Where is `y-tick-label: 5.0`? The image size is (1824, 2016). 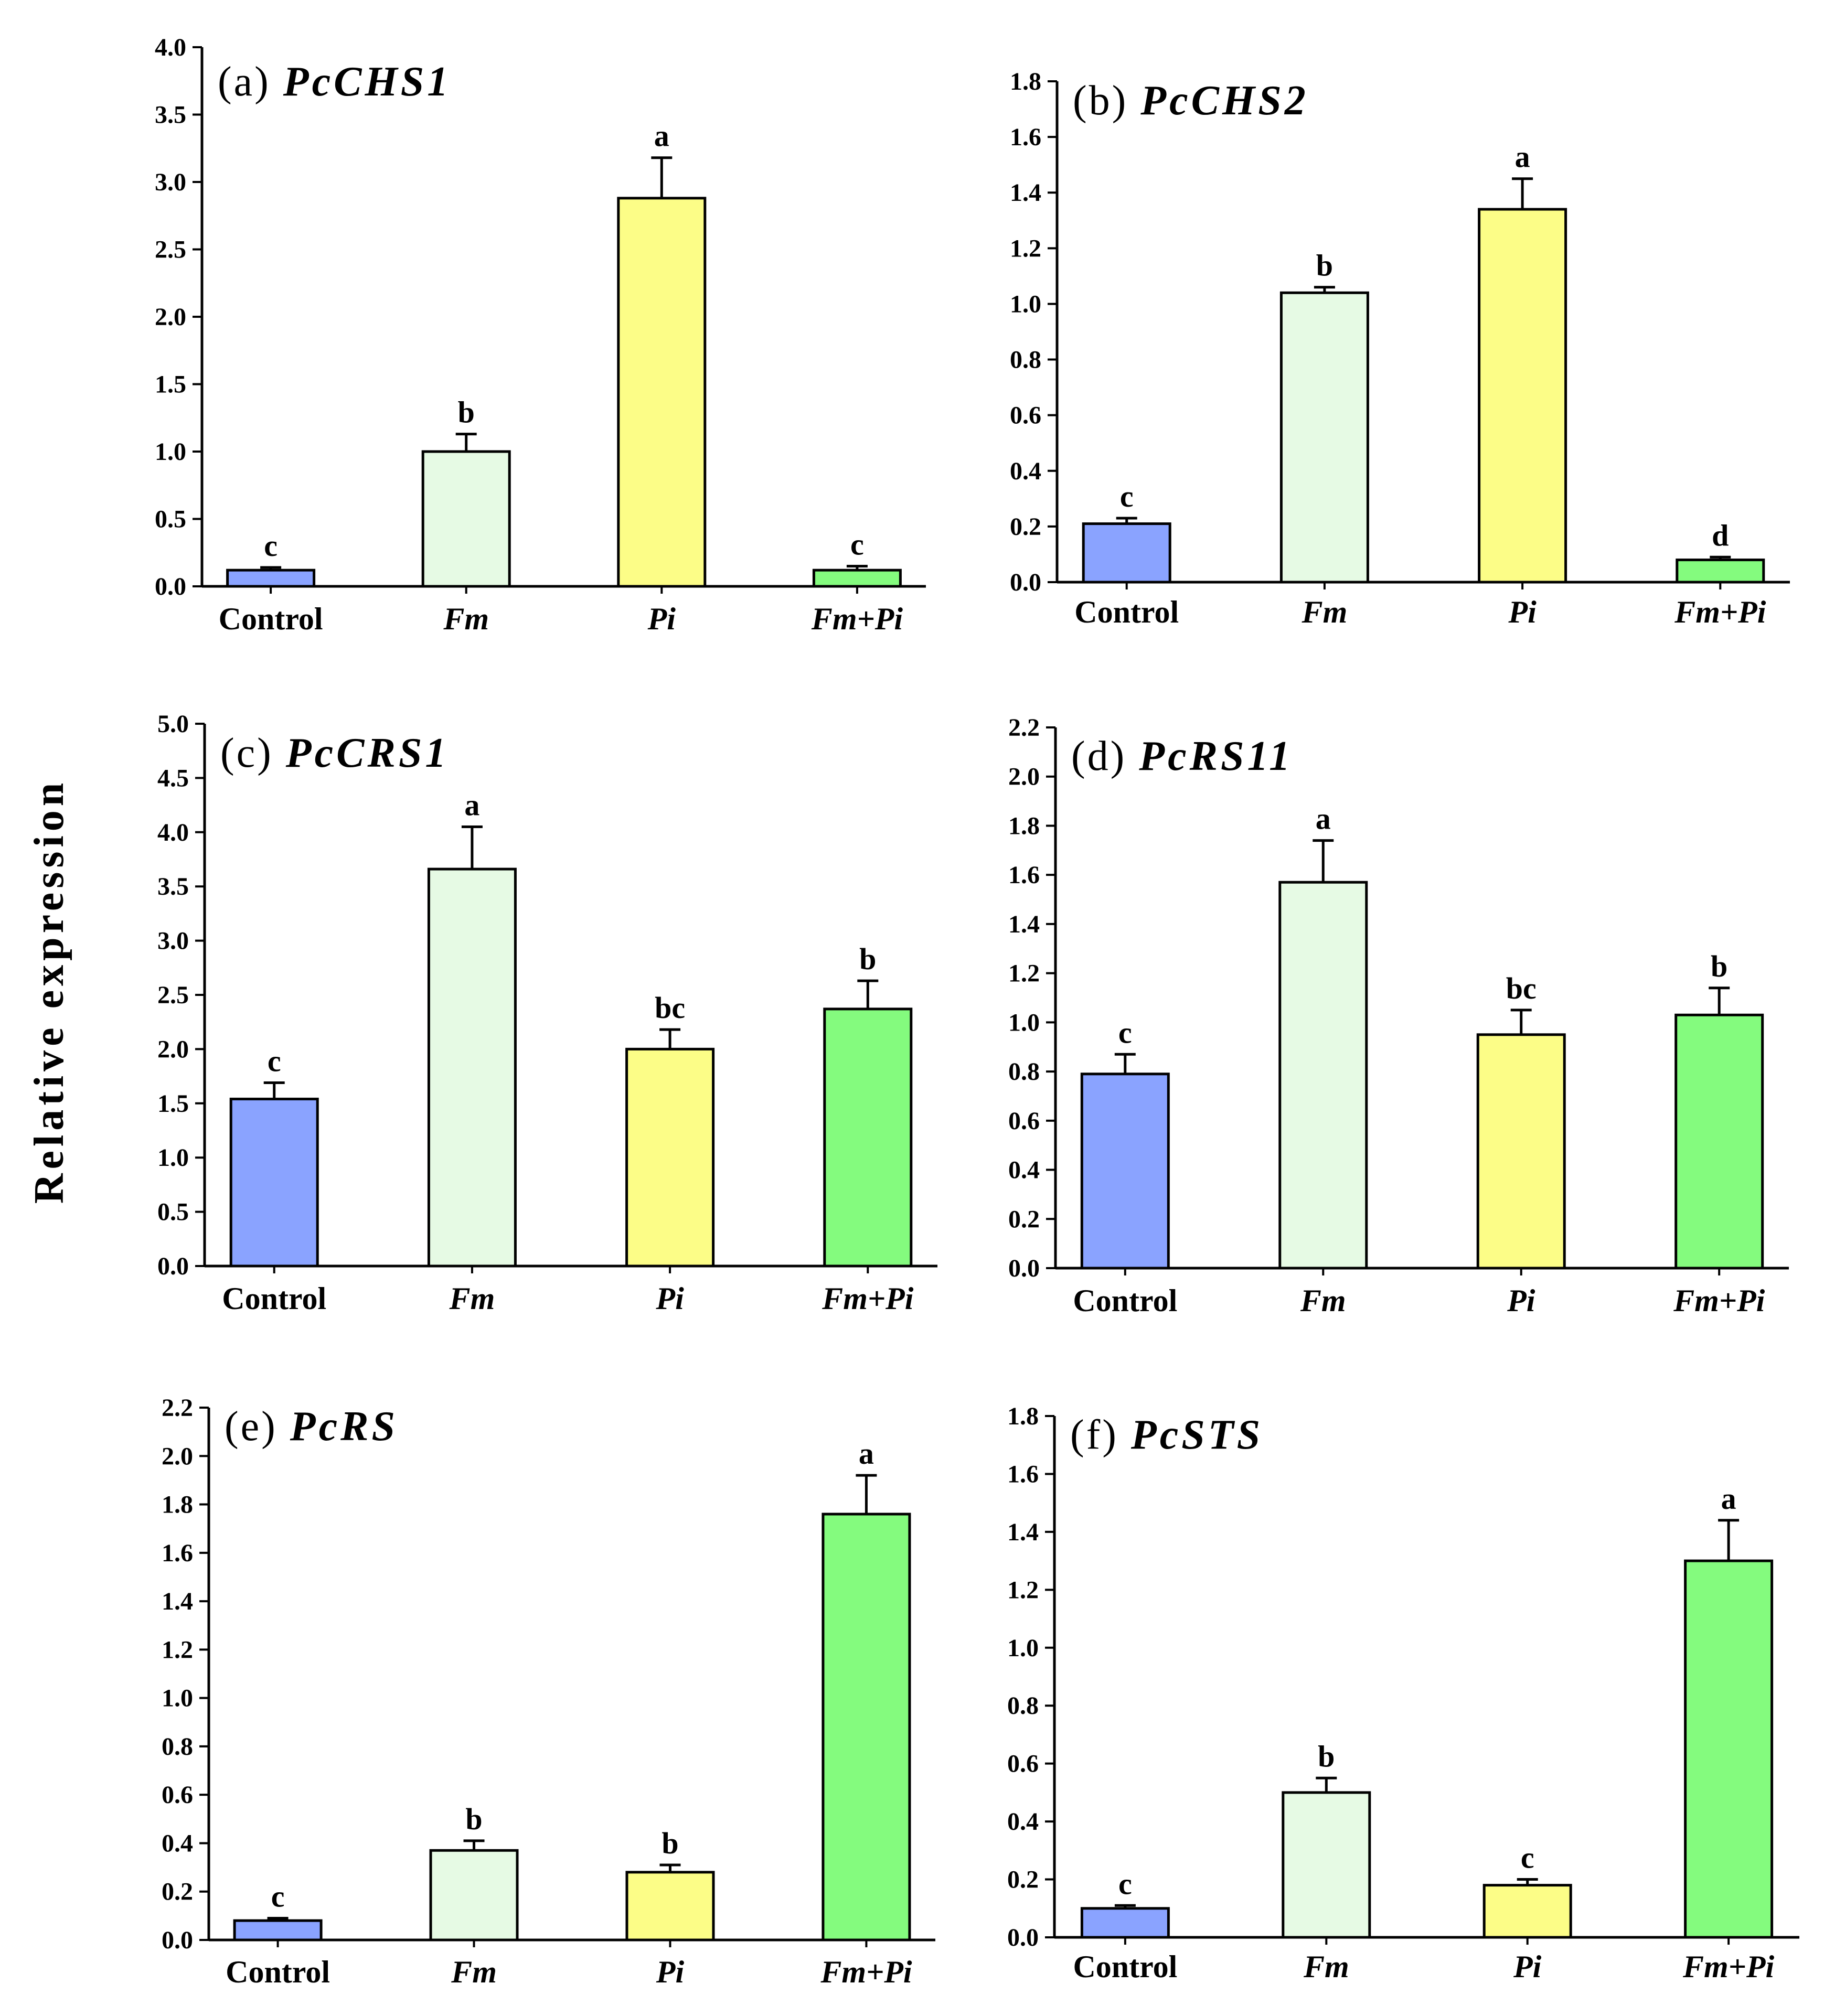
y-tick-label: 5.0 is located at coordinates (173, 724).